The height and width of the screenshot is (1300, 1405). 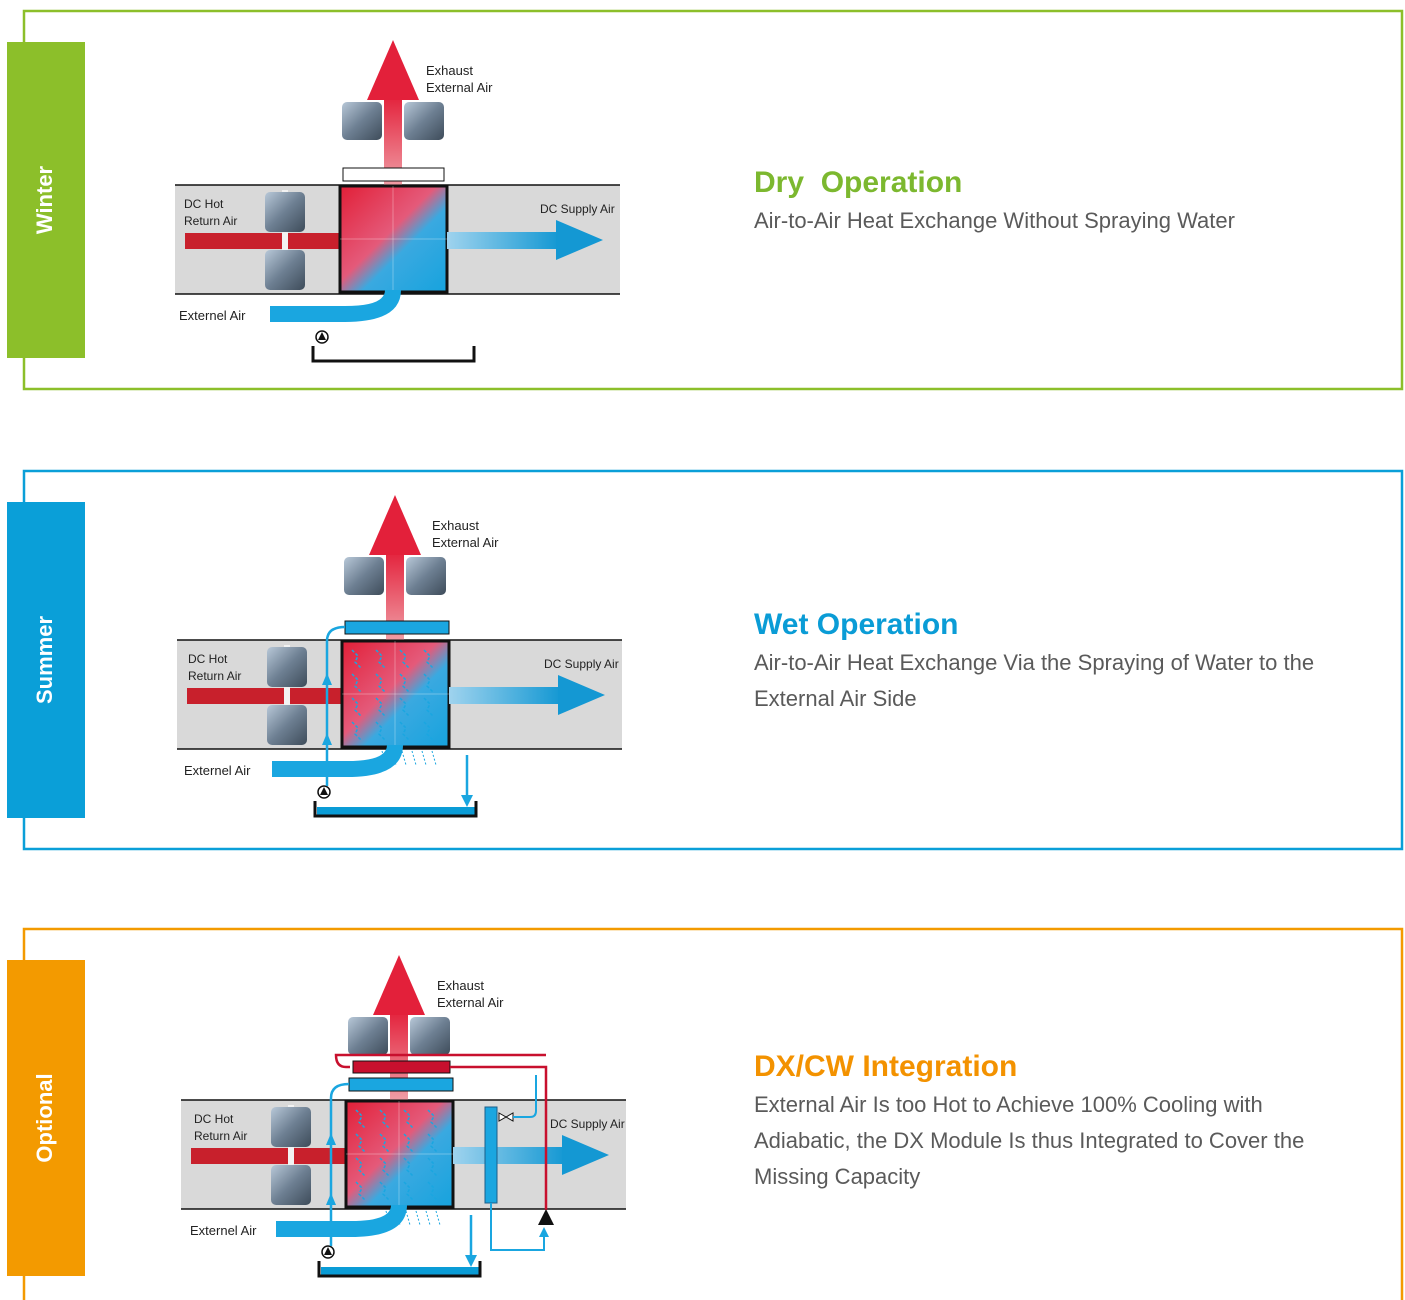 I want to click on tab-label: Summer, so click(x=44, y=660).